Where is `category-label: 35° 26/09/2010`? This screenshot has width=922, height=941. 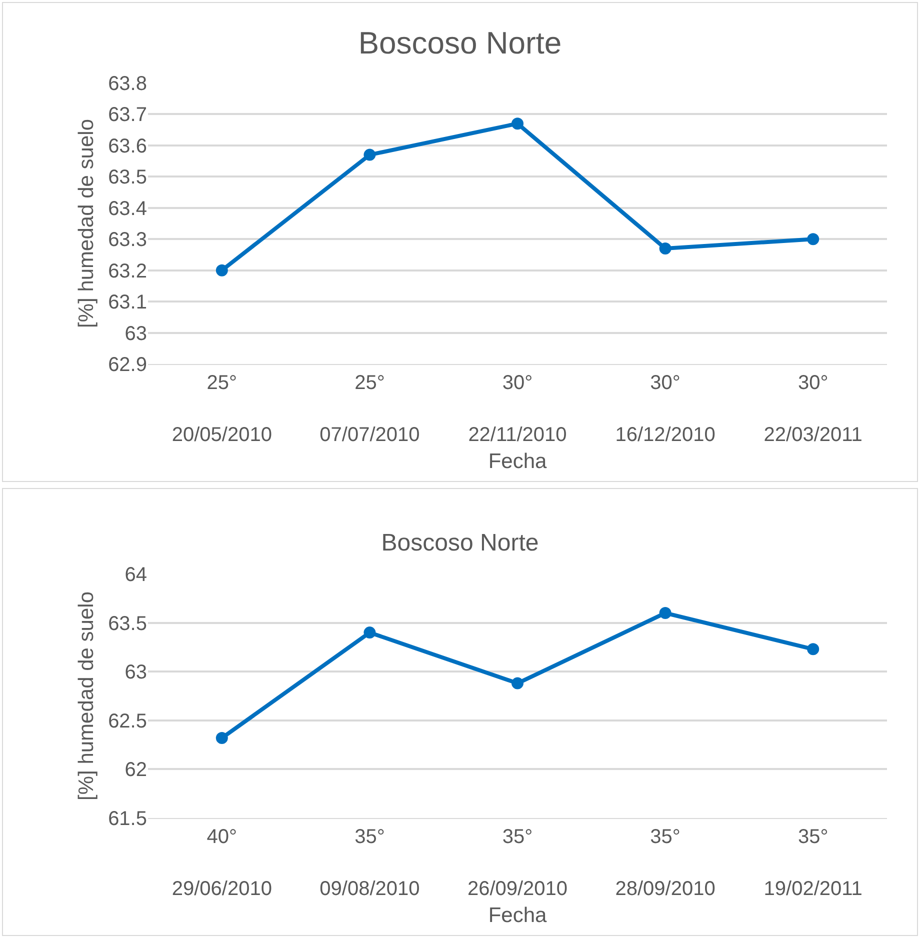
category-label: 35° 26/09/2010 is located at coordinates (517, 863).